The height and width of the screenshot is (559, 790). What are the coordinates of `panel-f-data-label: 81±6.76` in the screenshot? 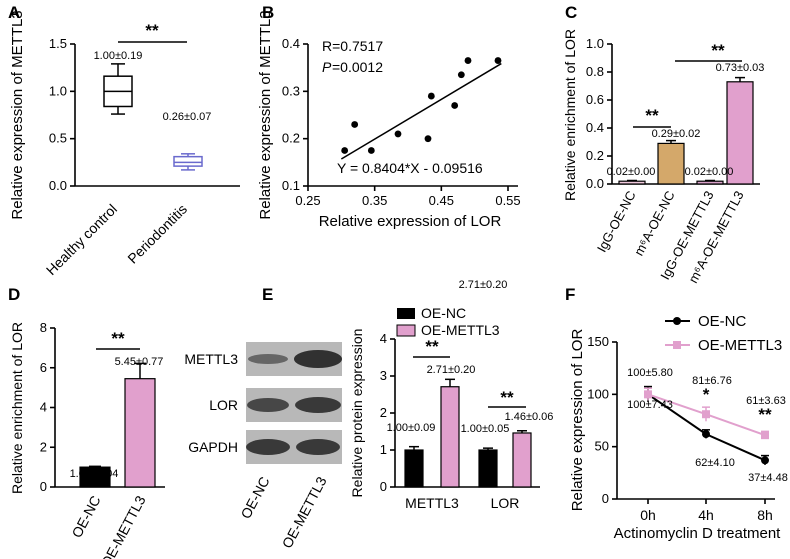 It's located at (712, 381).